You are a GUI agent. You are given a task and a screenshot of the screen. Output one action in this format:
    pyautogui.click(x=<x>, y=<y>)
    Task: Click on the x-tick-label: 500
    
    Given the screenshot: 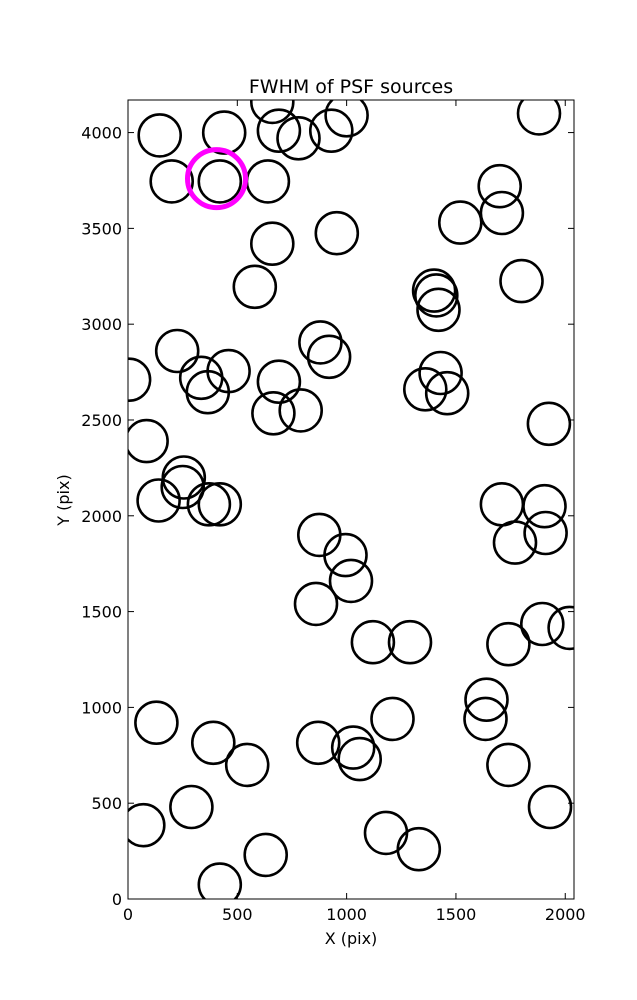 What is the action you would take?
    pyautogui.click(x=237, y=914)
    